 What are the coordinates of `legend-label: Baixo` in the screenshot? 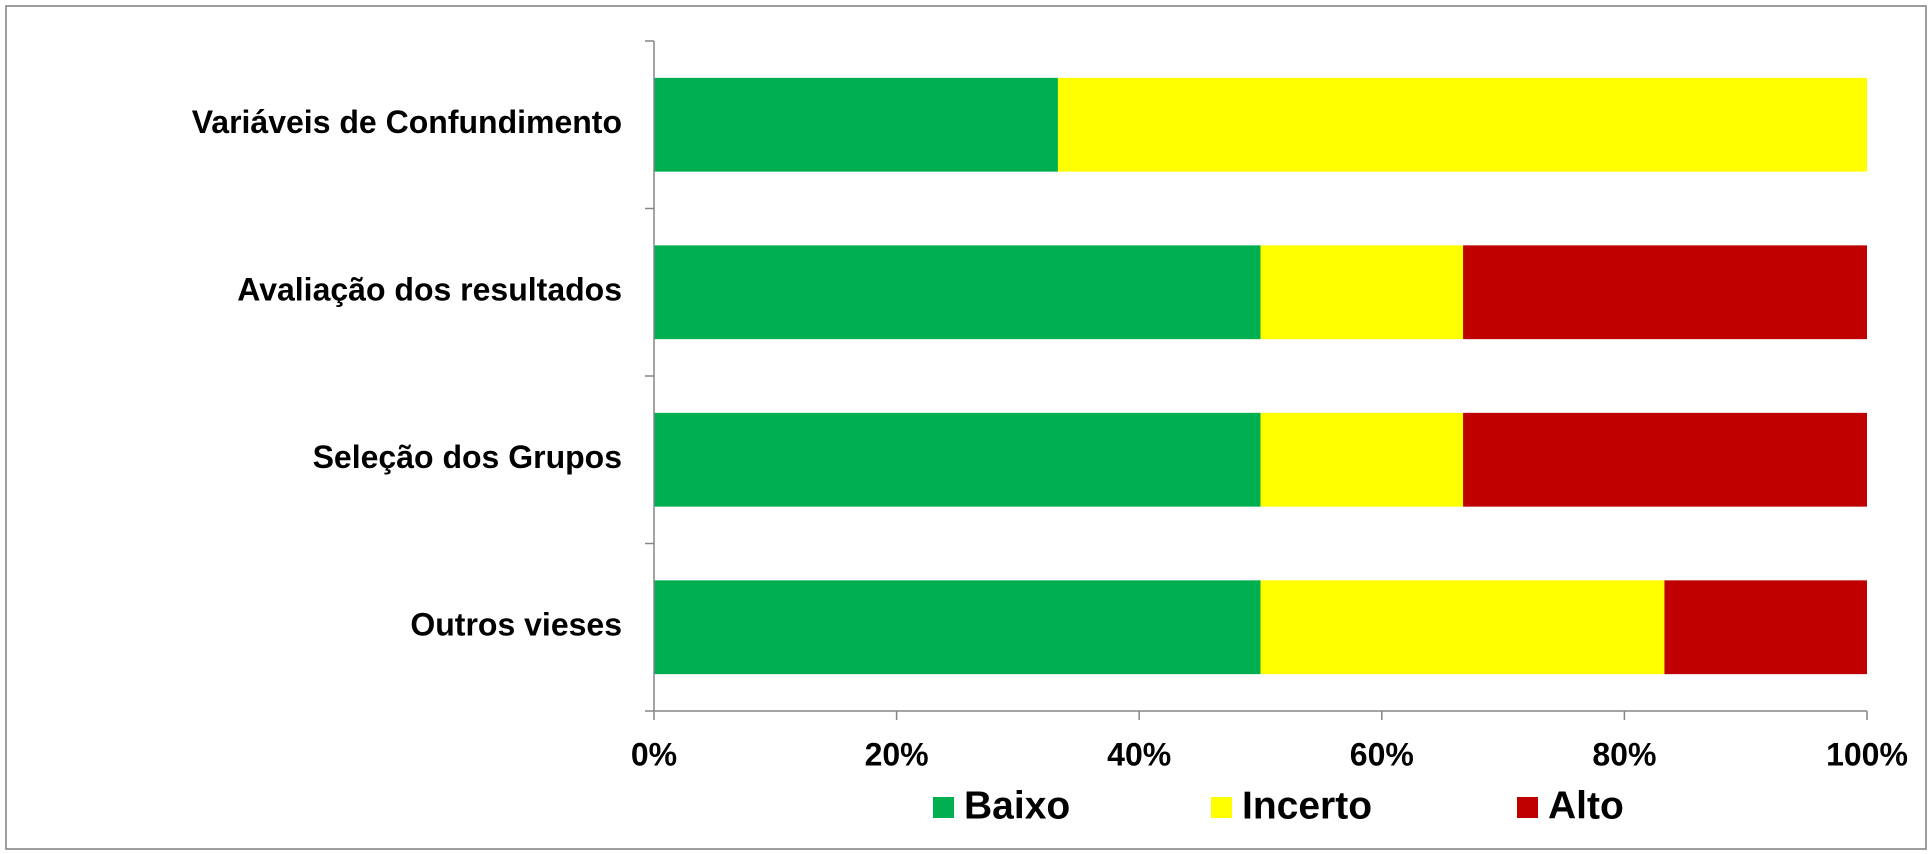 It's located at (1017, 805).